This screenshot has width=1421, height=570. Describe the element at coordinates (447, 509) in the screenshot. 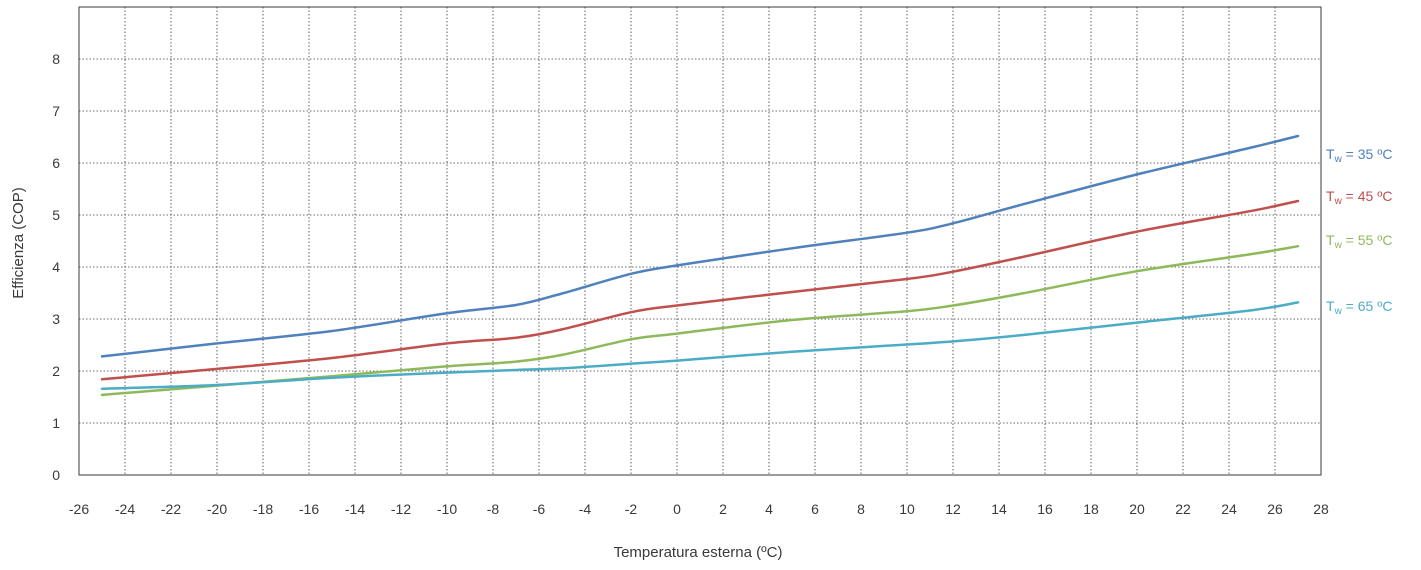

I see `x-tick-label: -10` at that location.